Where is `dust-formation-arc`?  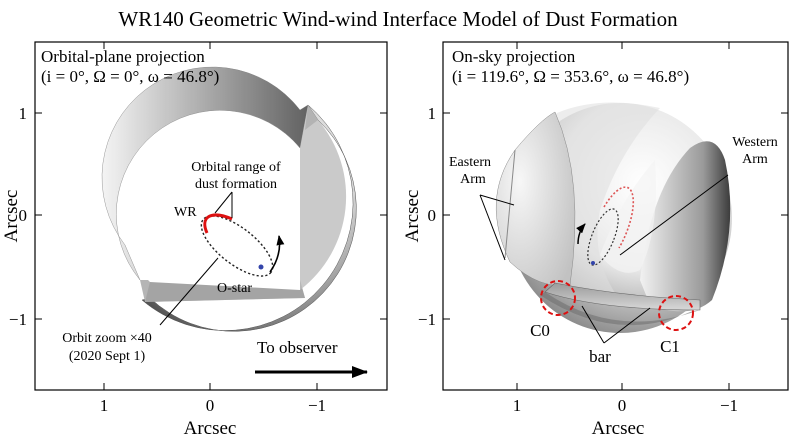
dust-formation-arc is located at coordinates (218, 223).